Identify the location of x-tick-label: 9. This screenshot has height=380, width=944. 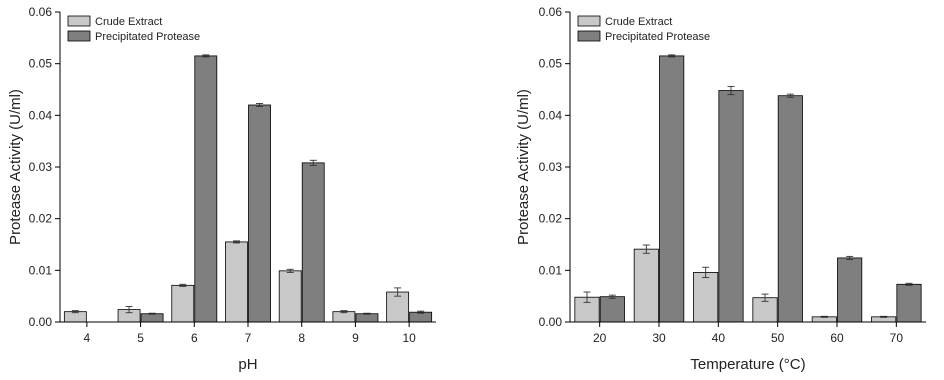
(355, 338).